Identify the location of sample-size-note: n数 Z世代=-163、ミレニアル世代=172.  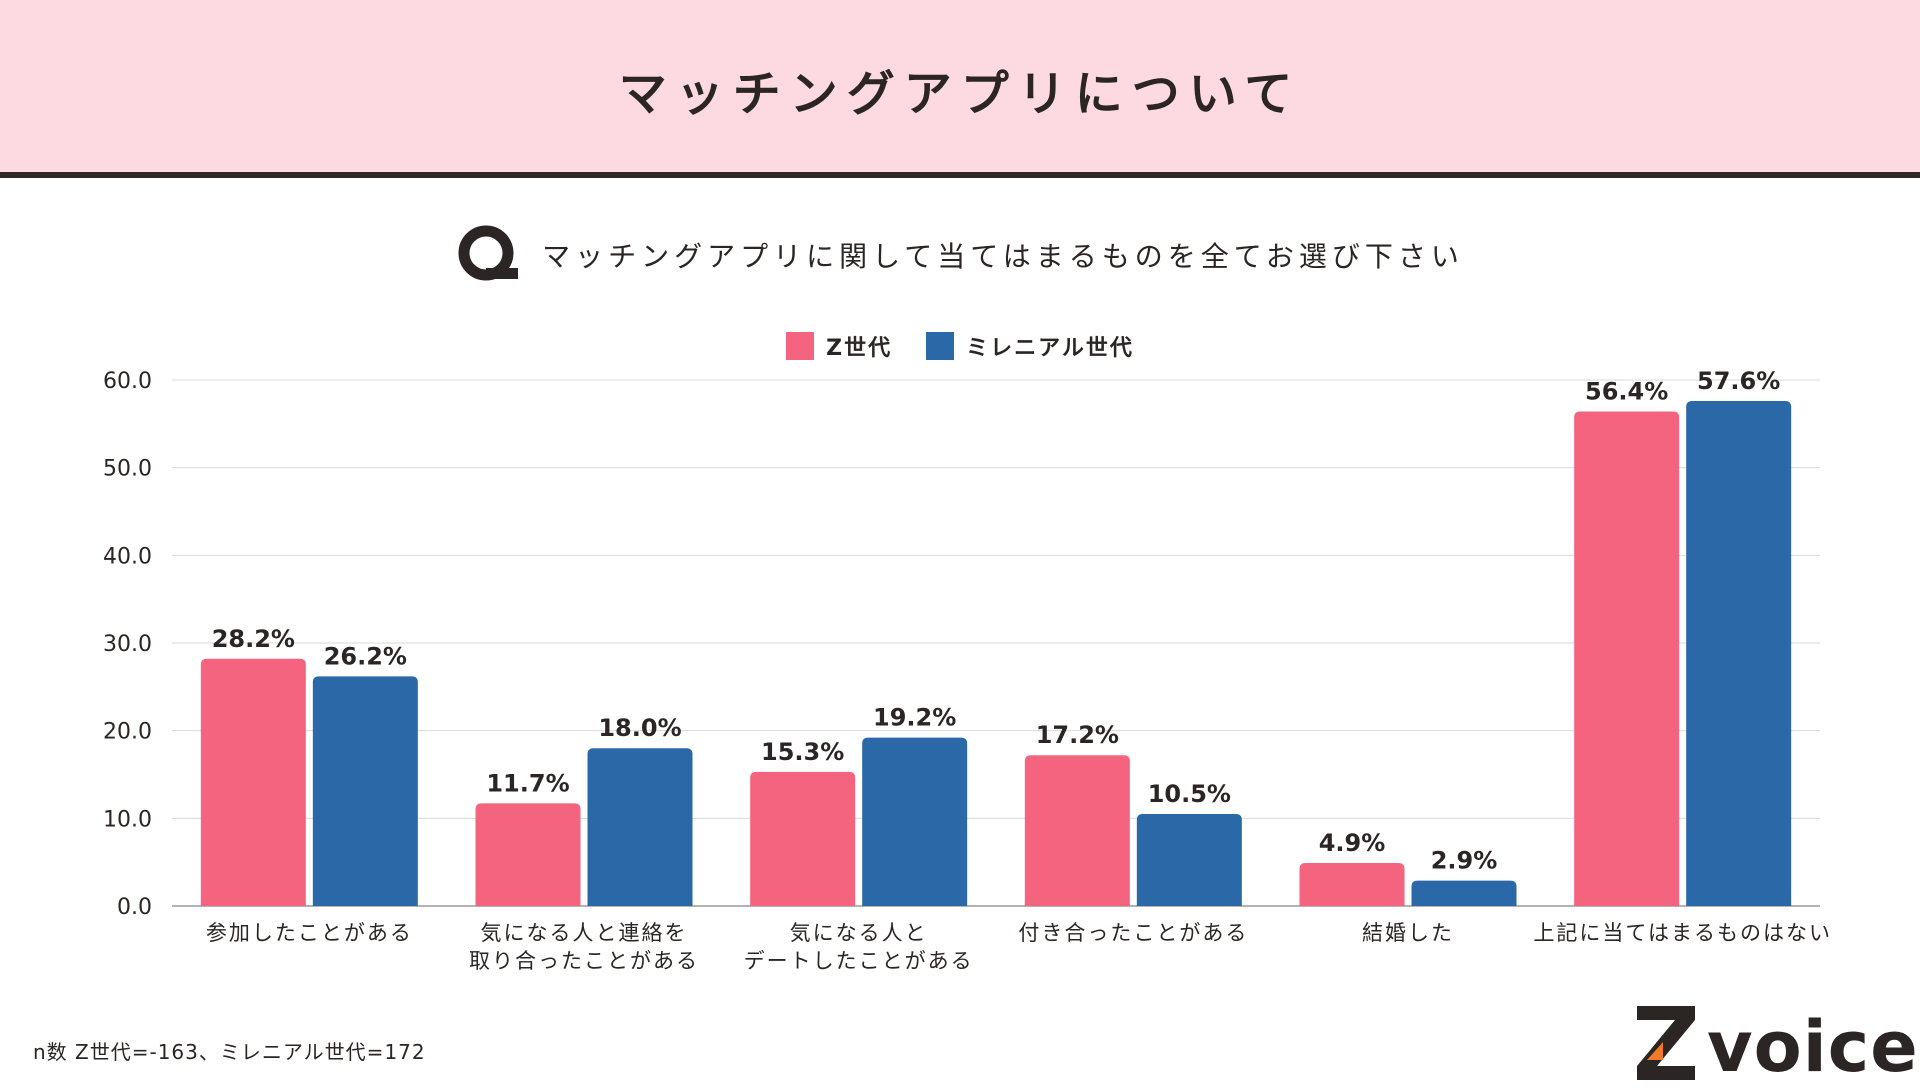
(229, 1052).